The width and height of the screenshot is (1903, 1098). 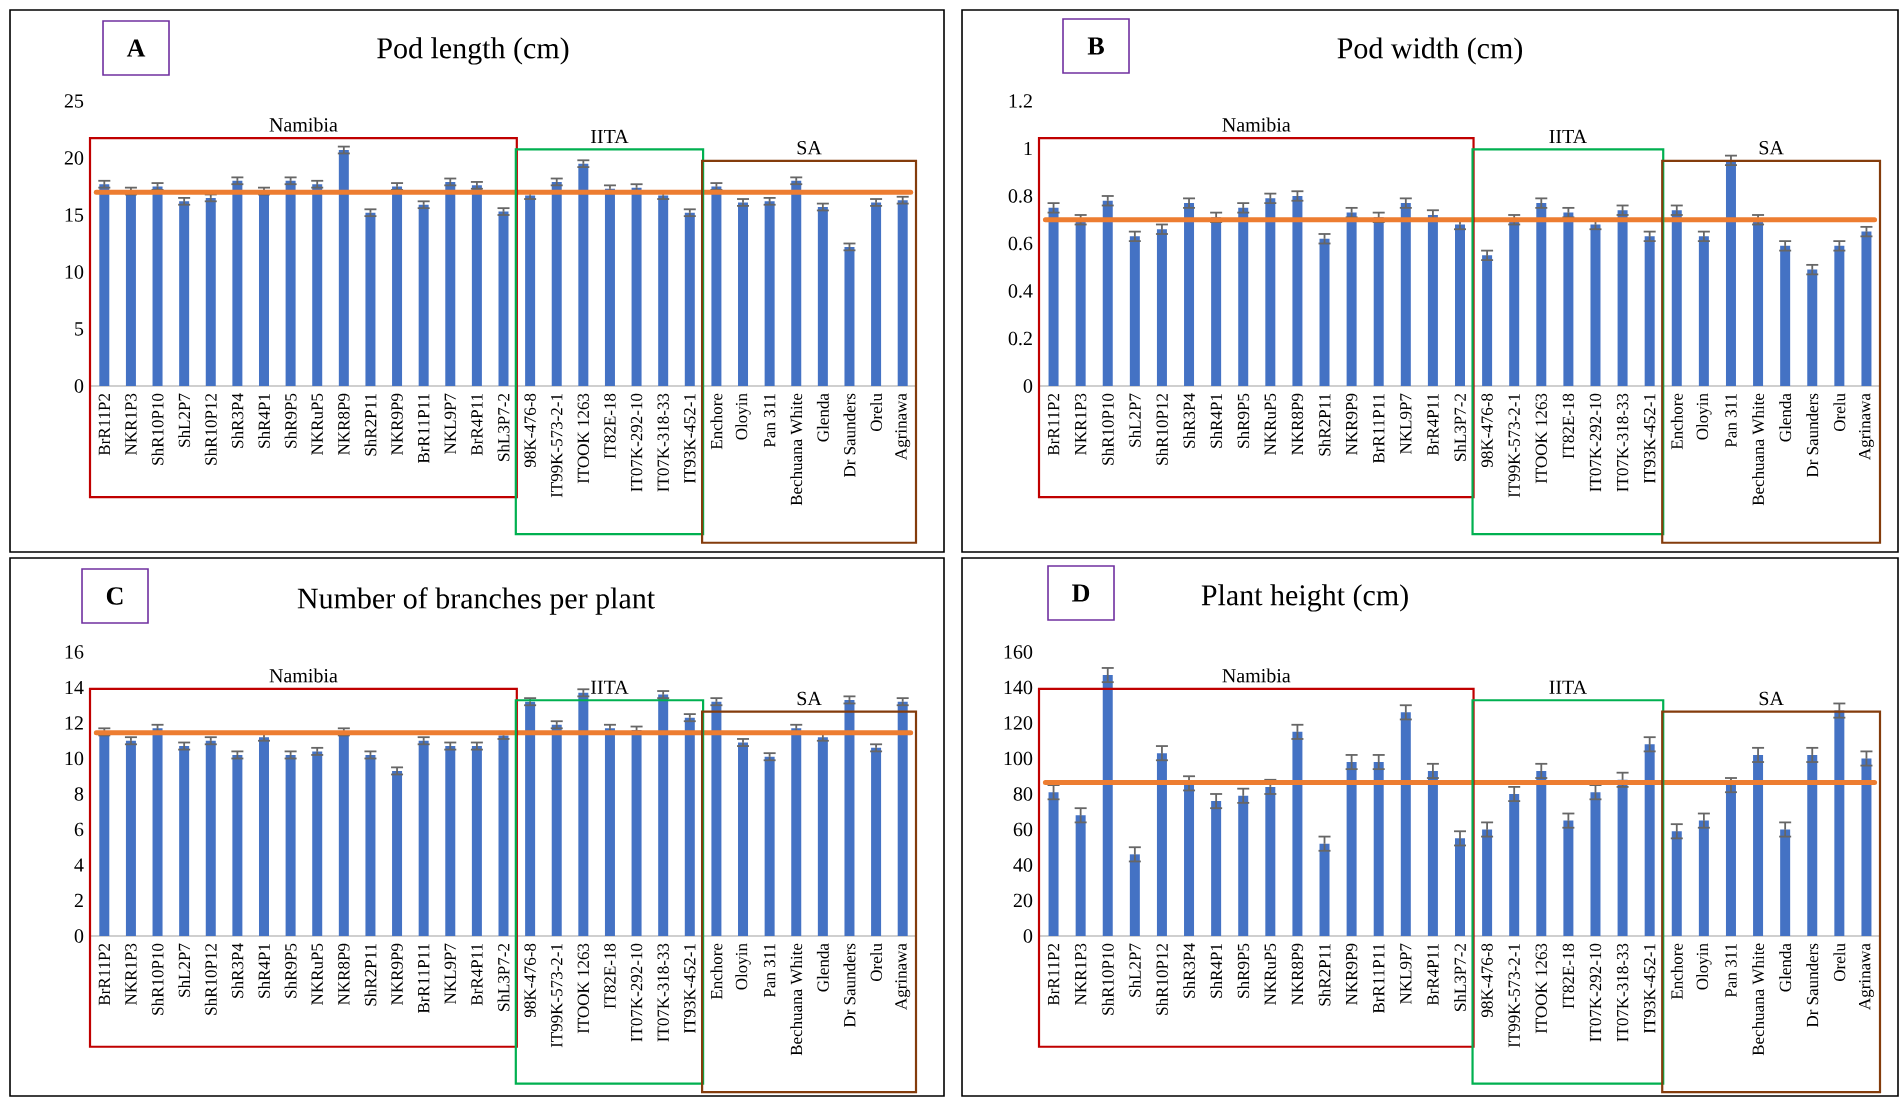 I want to click on text: B, so click(x=1095, y=46).